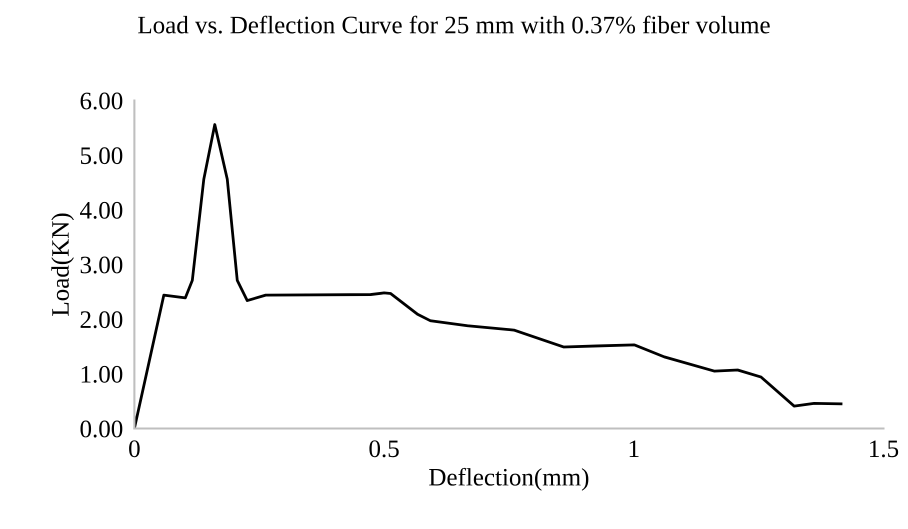 The image size is (908, 529). What do you see at coordinates (508, 479) in the screenshot?
I see `x-axis-title: Deflection(mm)` at bounding box center [508, 479].